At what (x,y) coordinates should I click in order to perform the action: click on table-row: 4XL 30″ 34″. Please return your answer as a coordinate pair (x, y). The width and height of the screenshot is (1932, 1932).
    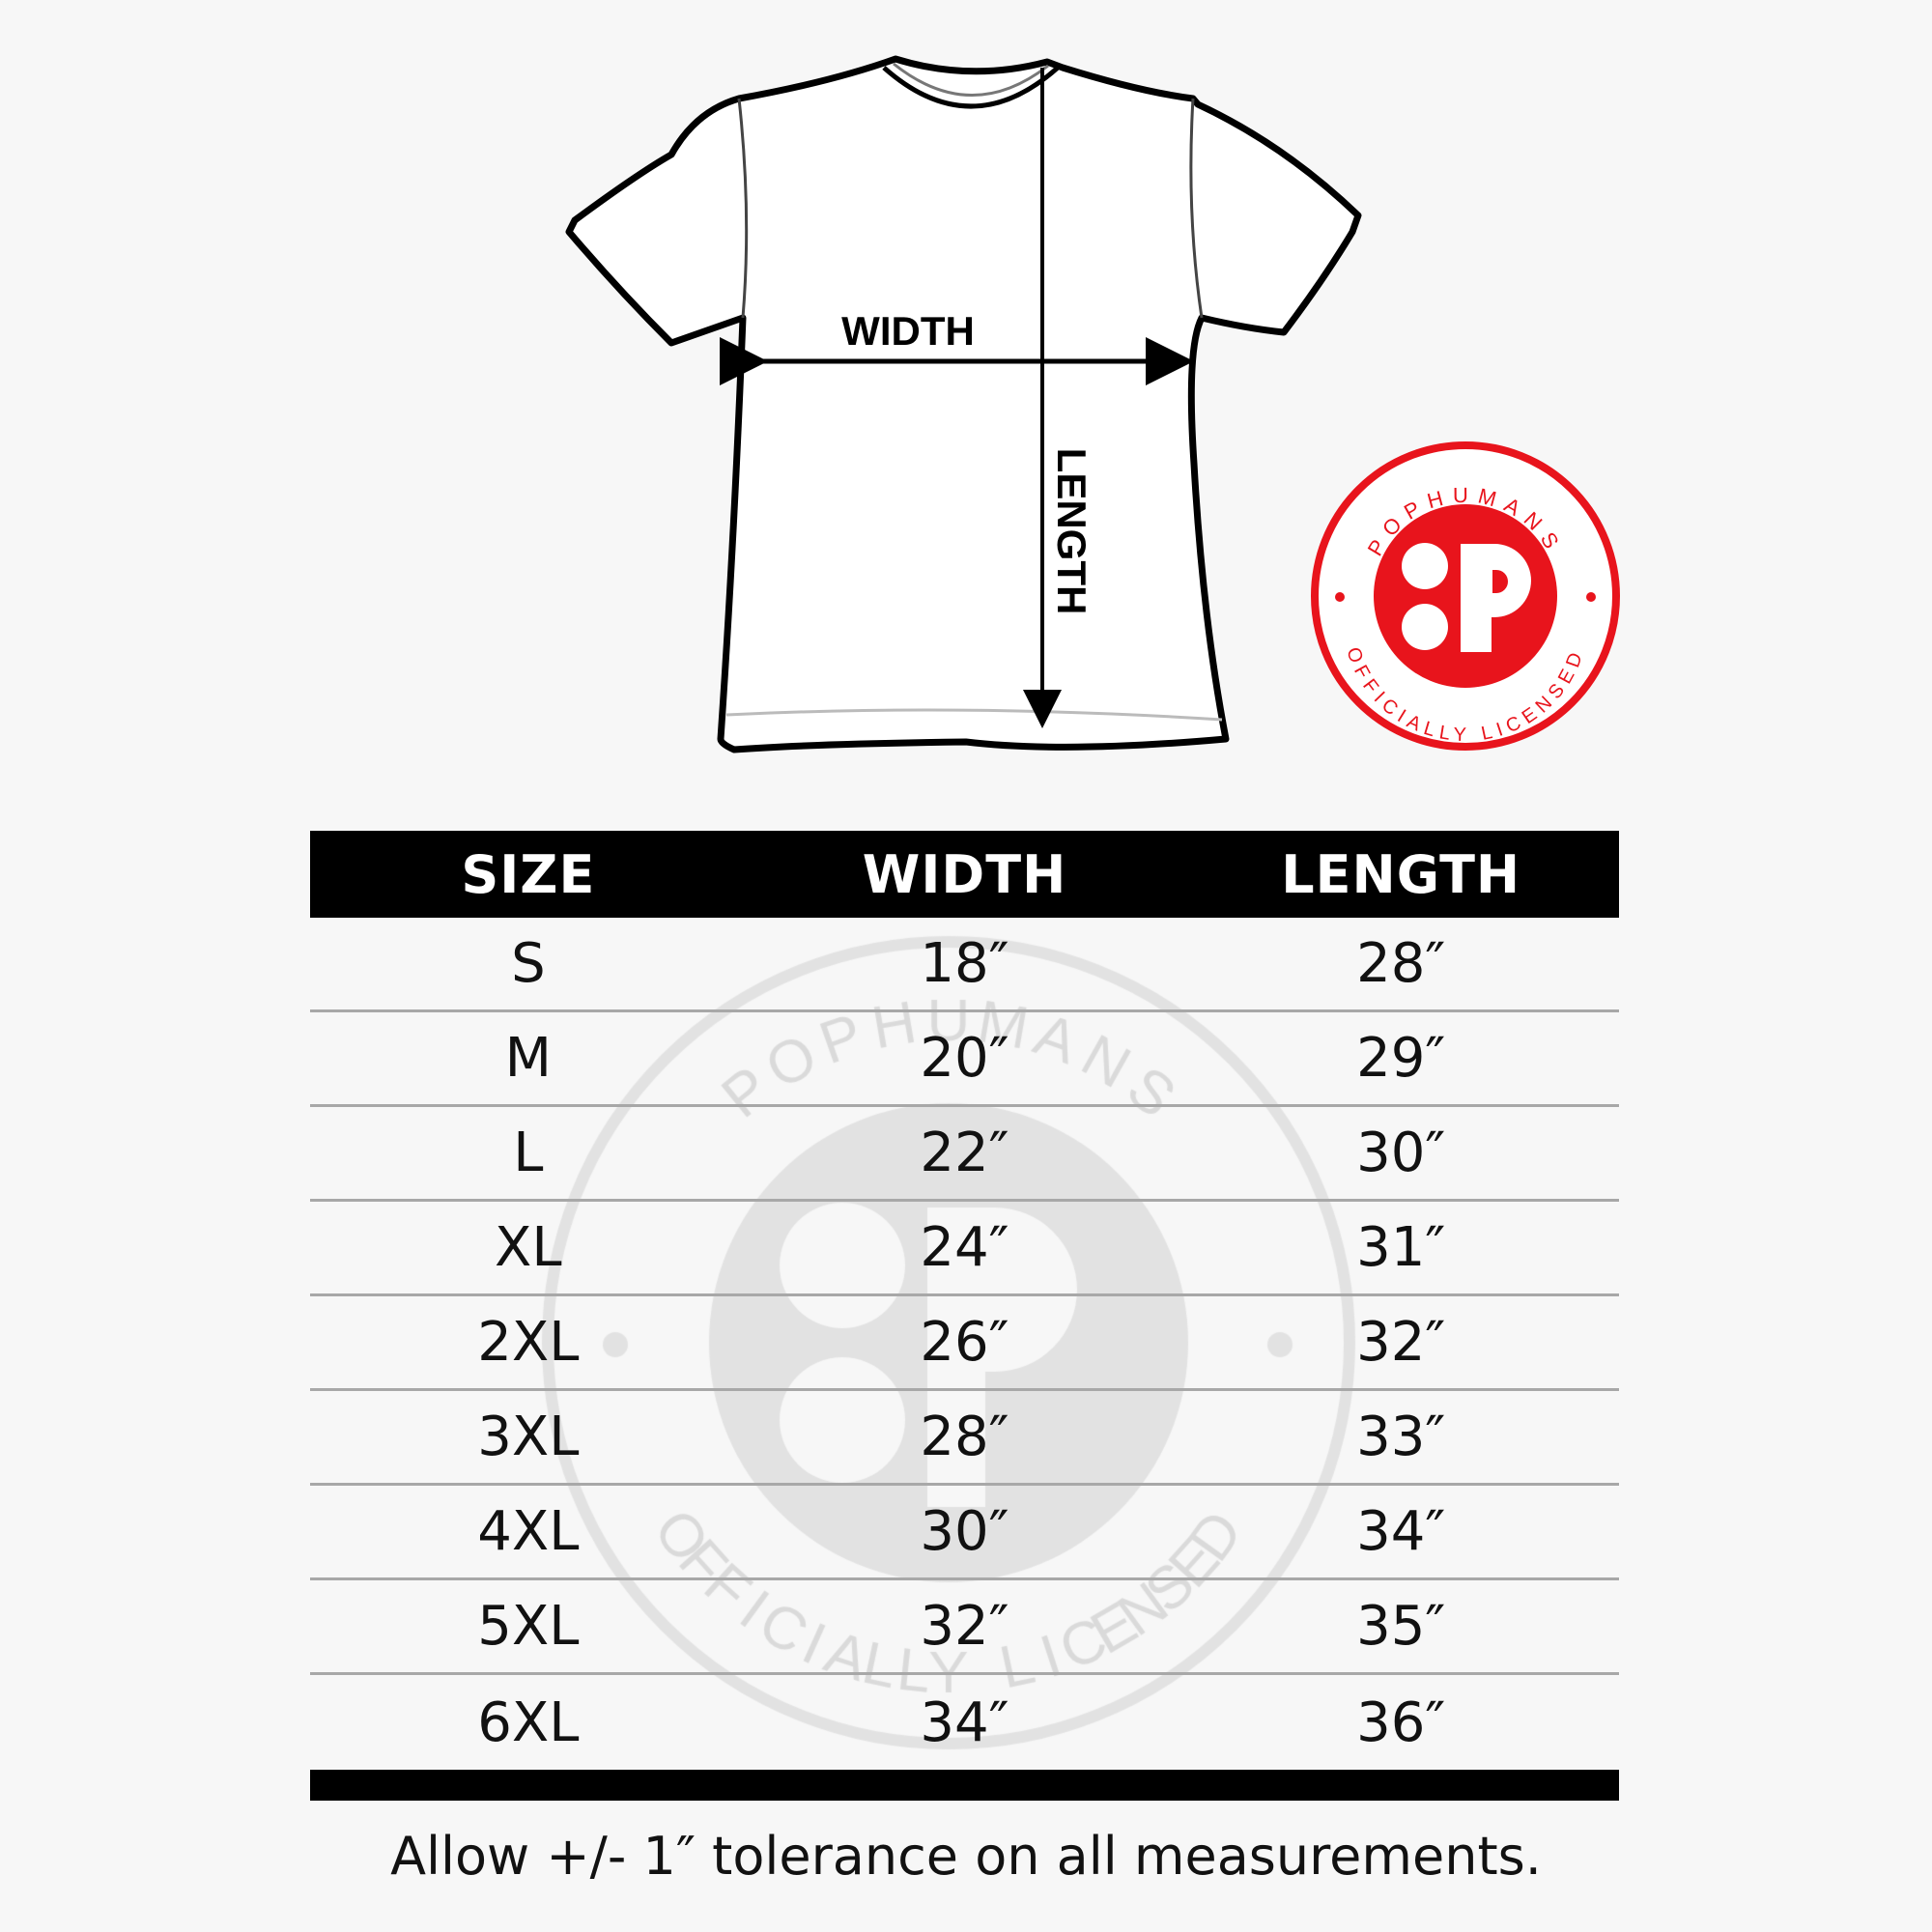
    Looking at the image, I should click on (964, 1533).